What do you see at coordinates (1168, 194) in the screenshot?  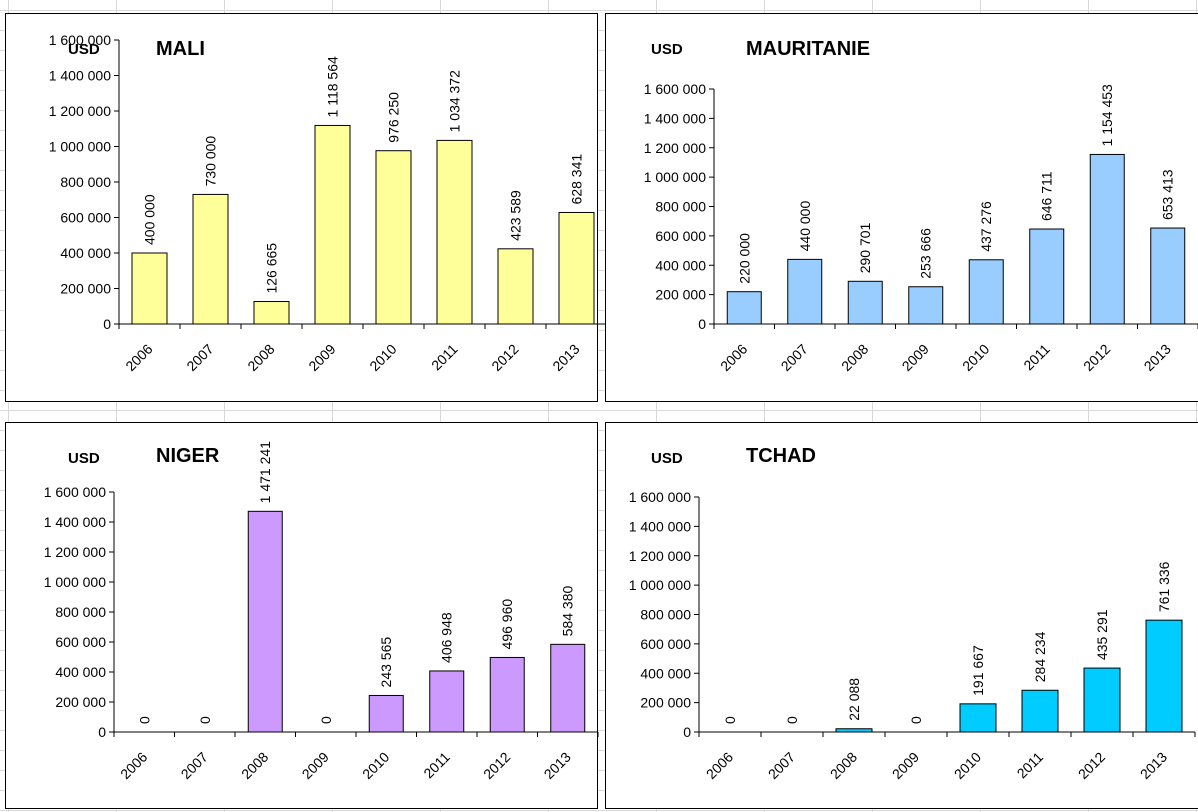 I see `data-label-2013: 653 413` at bounding box center [1168, 194].